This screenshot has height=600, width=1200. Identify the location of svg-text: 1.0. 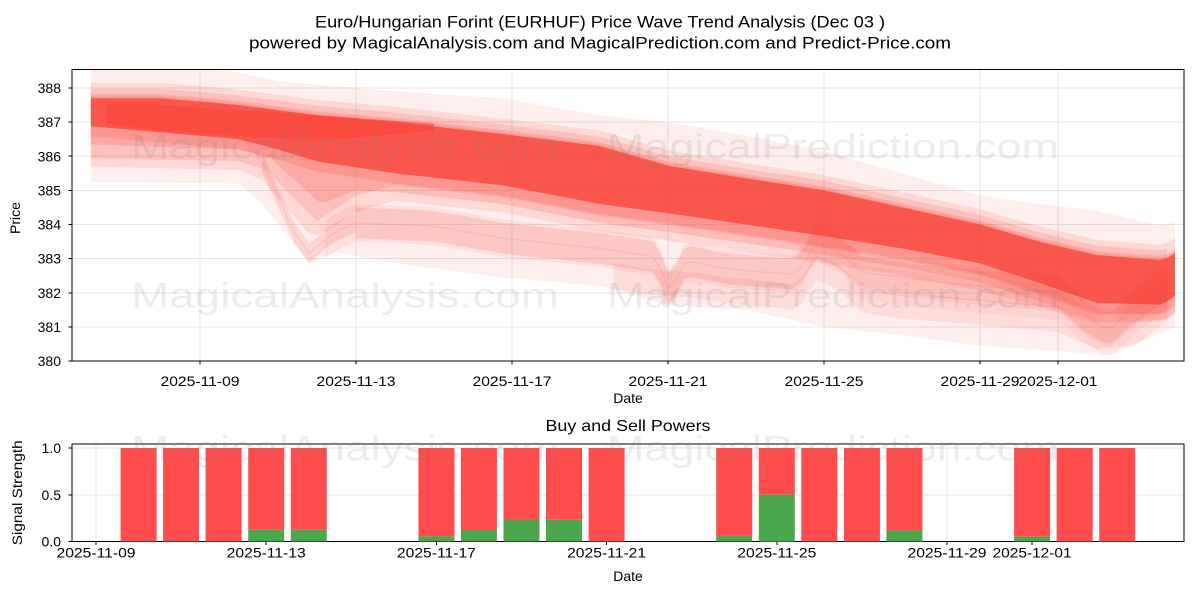
(52, 448).